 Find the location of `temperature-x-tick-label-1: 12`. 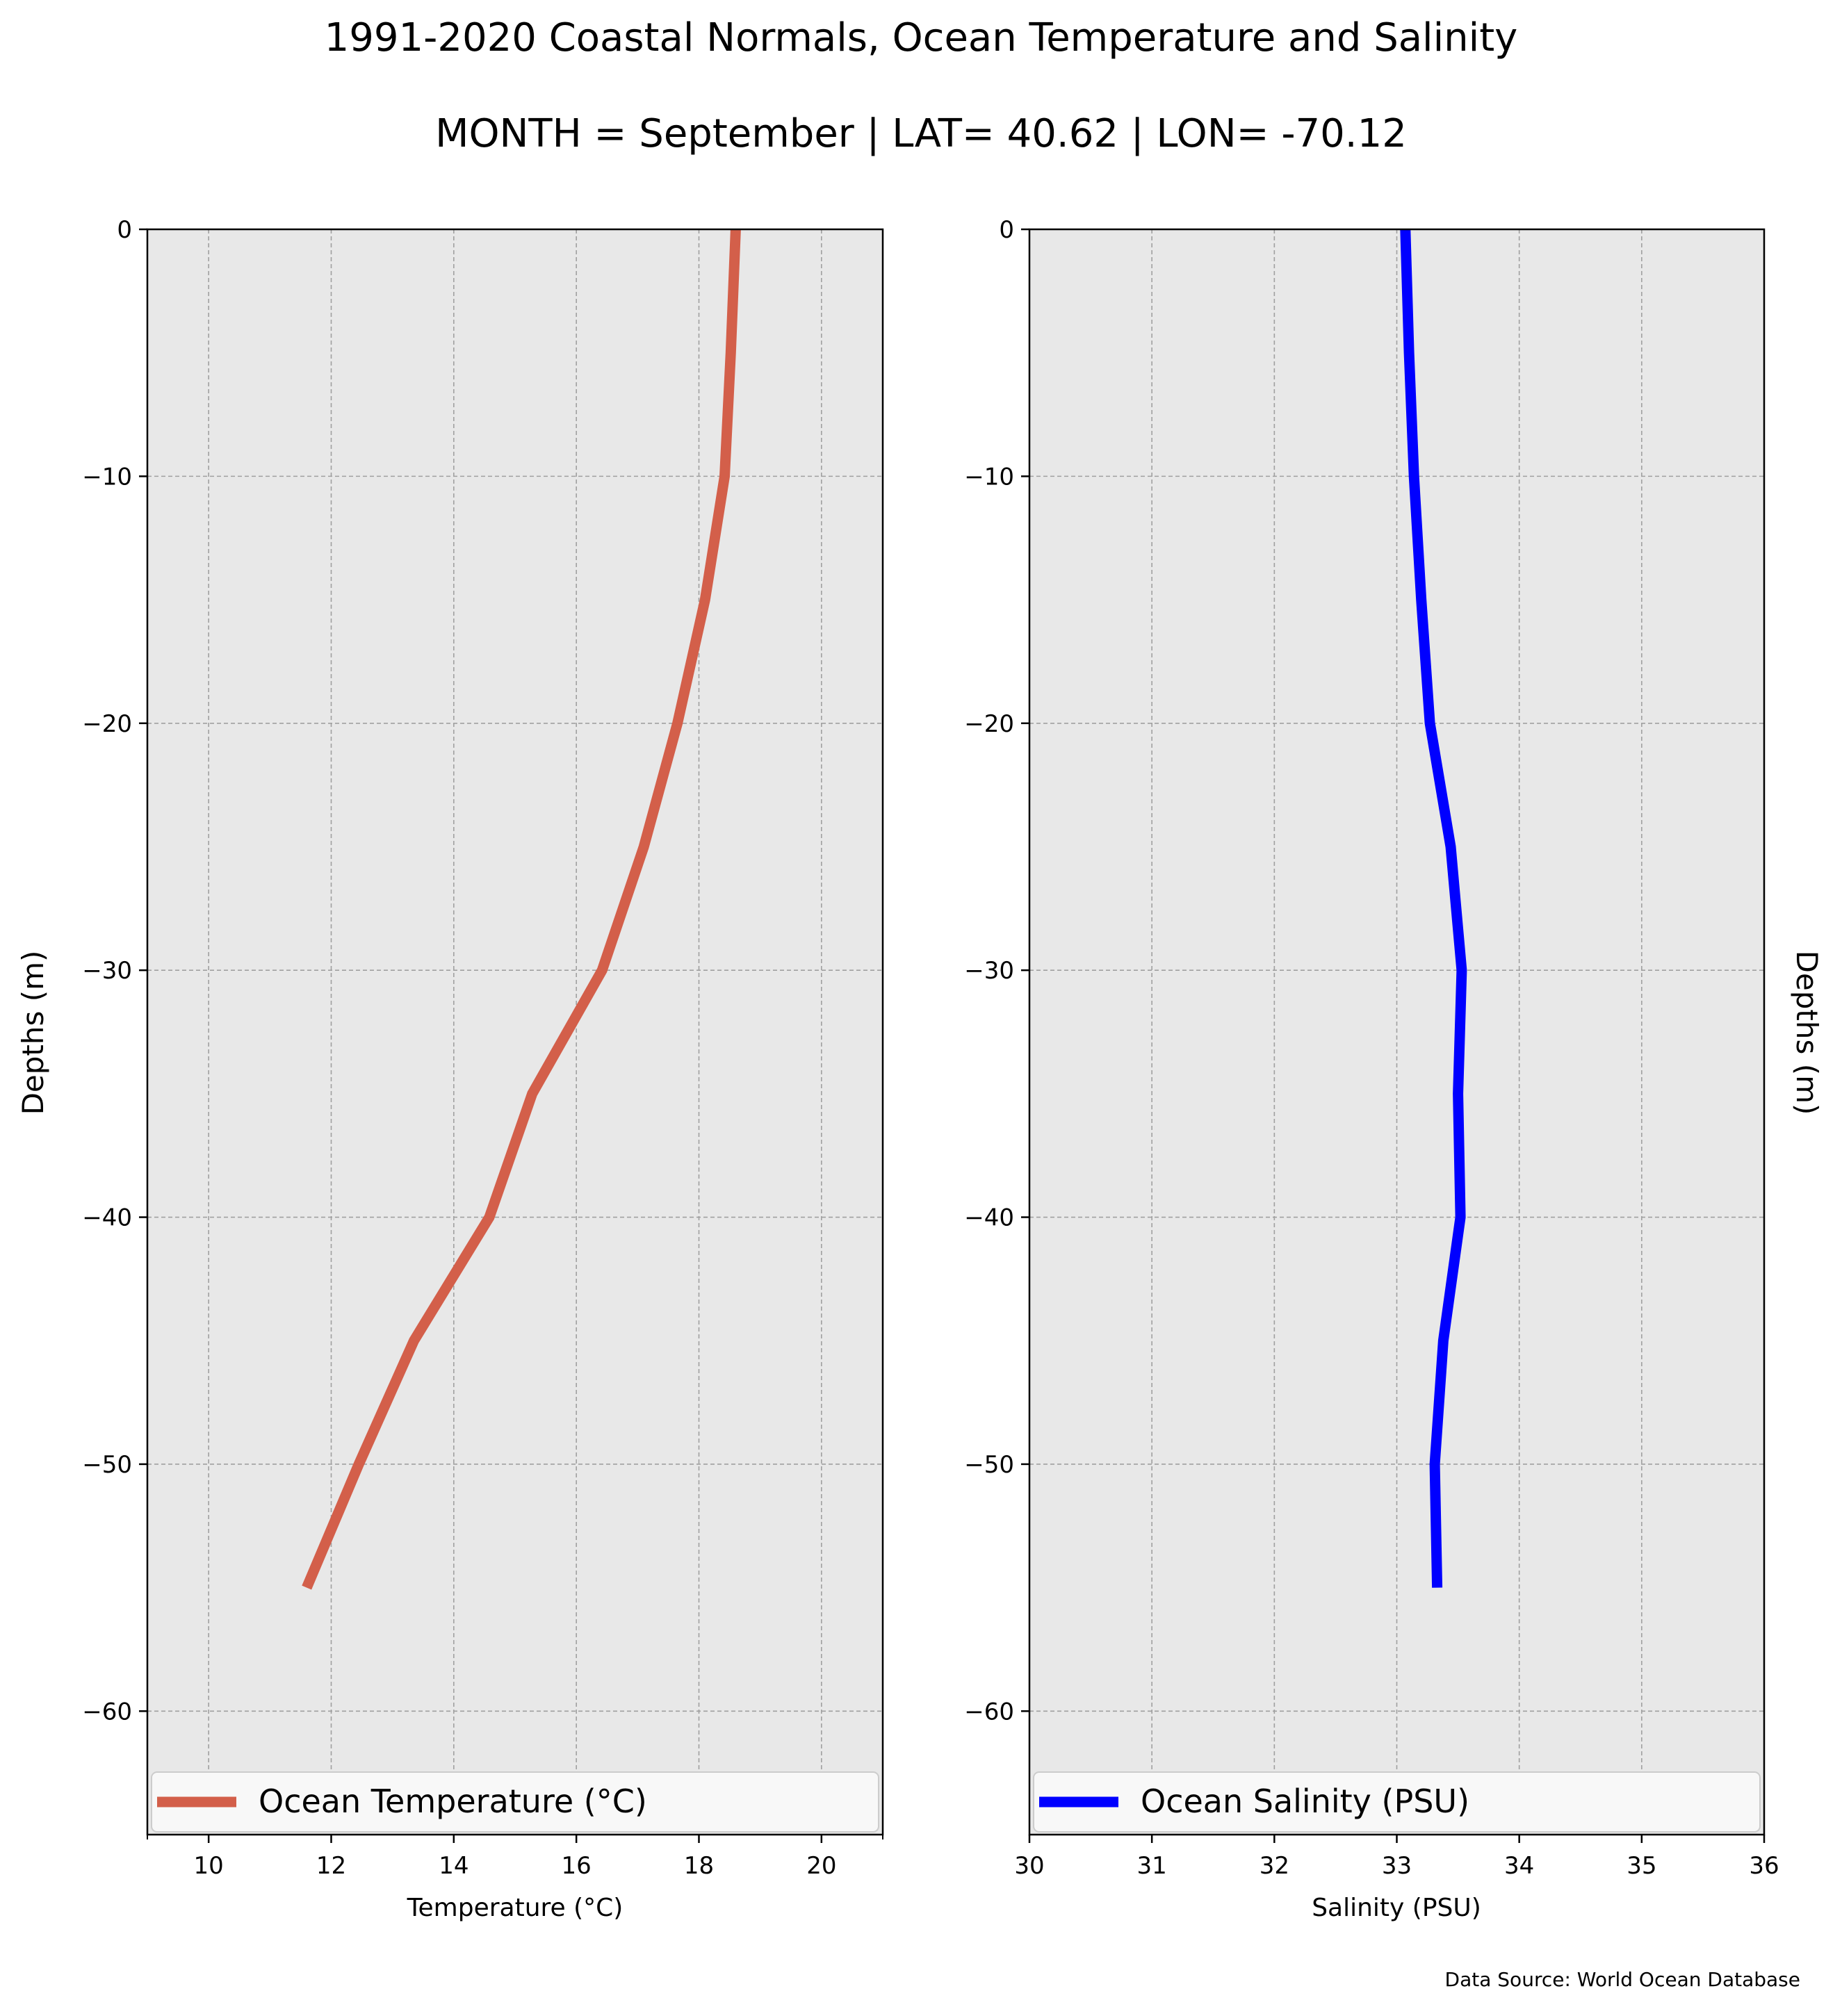

temperature-x-tick-label-1: 12 is located at coordinates (331, 1866).